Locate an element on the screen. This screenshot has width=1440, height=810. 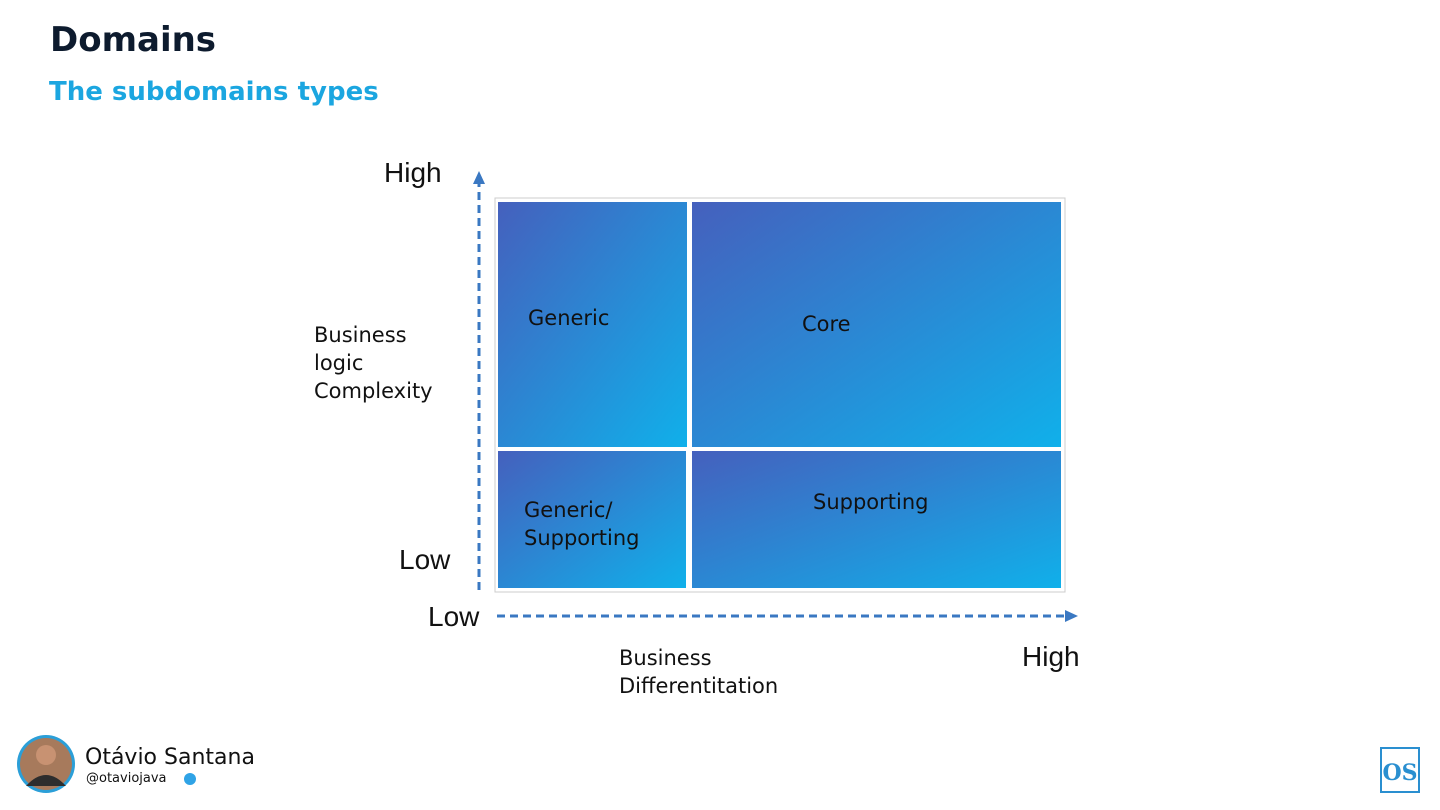
text-line: Core is located at coordinates (826, 324).